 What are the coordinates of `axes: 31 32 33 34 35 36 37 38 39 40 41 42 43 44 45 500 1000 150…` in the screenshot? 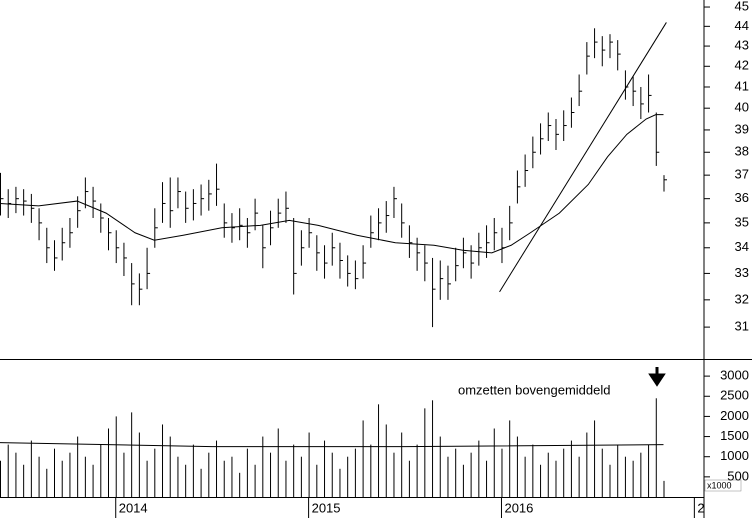 It's located at (726, 241).